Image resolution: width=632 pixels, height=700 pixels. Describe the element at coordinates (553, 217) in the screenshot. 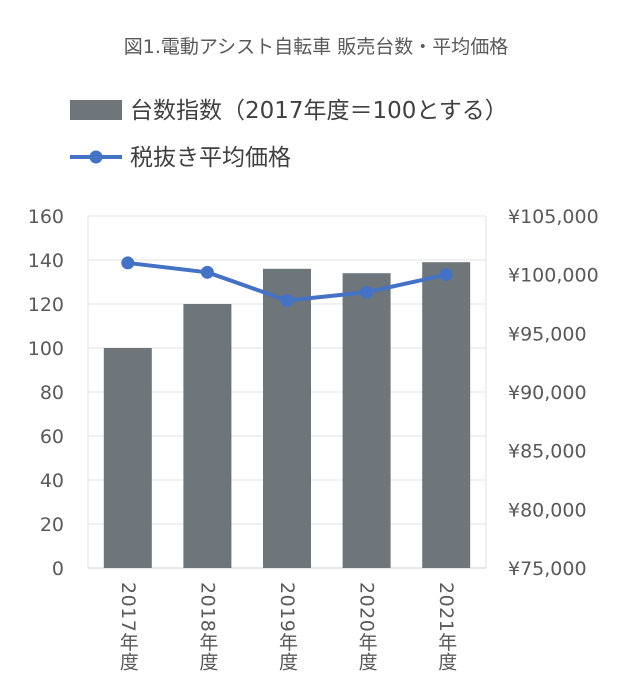

I see `right-axis-tick-label: ¥105,000` at that location.